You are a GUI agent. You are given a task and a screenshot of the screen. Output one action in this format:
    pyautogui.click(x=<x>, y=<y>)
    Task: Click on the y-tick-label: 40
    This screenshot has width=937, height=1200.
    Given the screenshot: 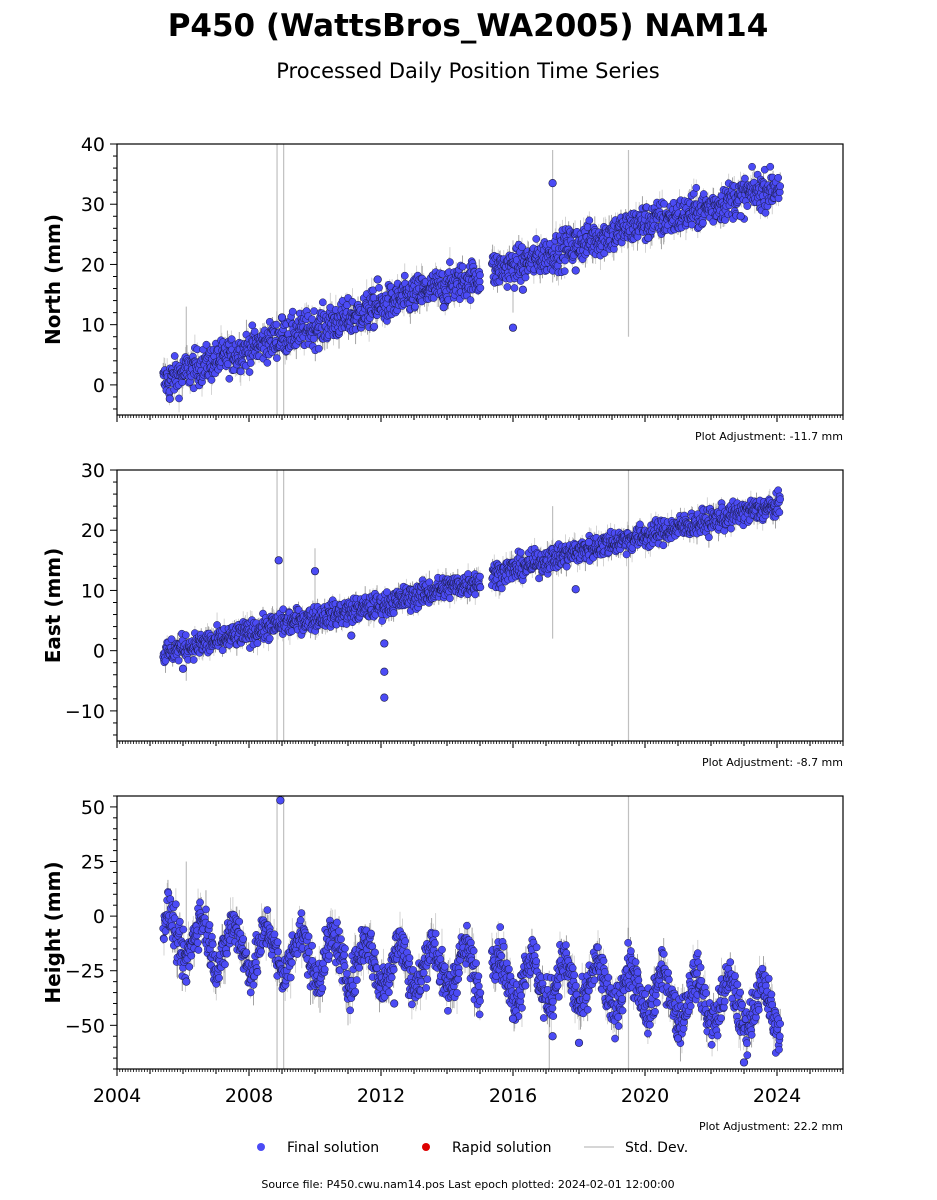 What is the action you would take?
    pyautogui.click(x=93, y=145)
    